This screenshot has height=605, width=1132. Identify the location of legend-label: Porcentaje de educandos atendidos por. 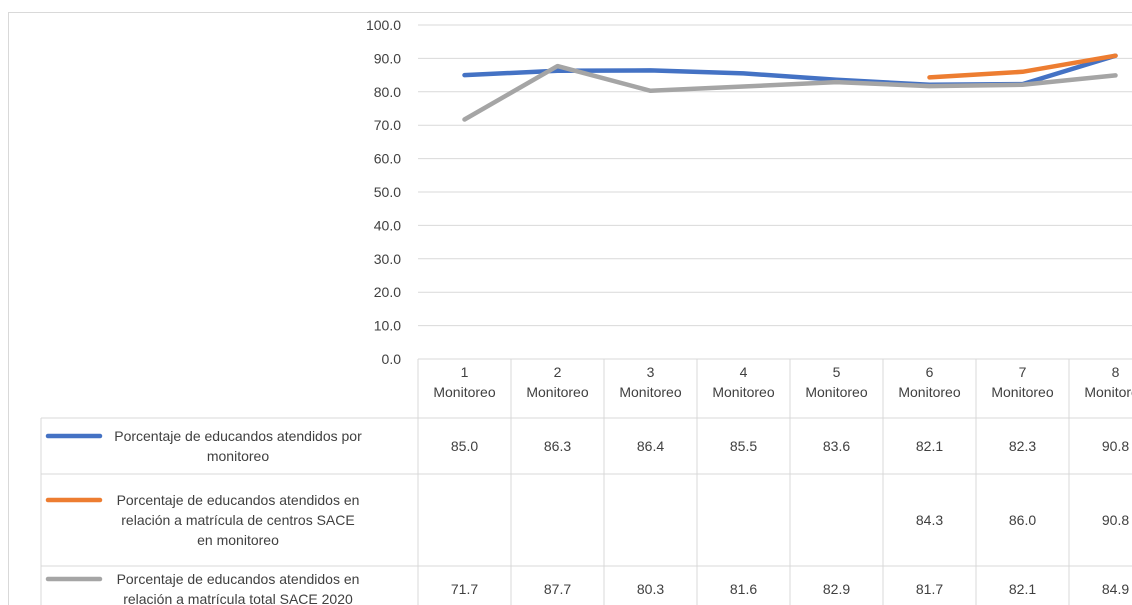
(238, 436).